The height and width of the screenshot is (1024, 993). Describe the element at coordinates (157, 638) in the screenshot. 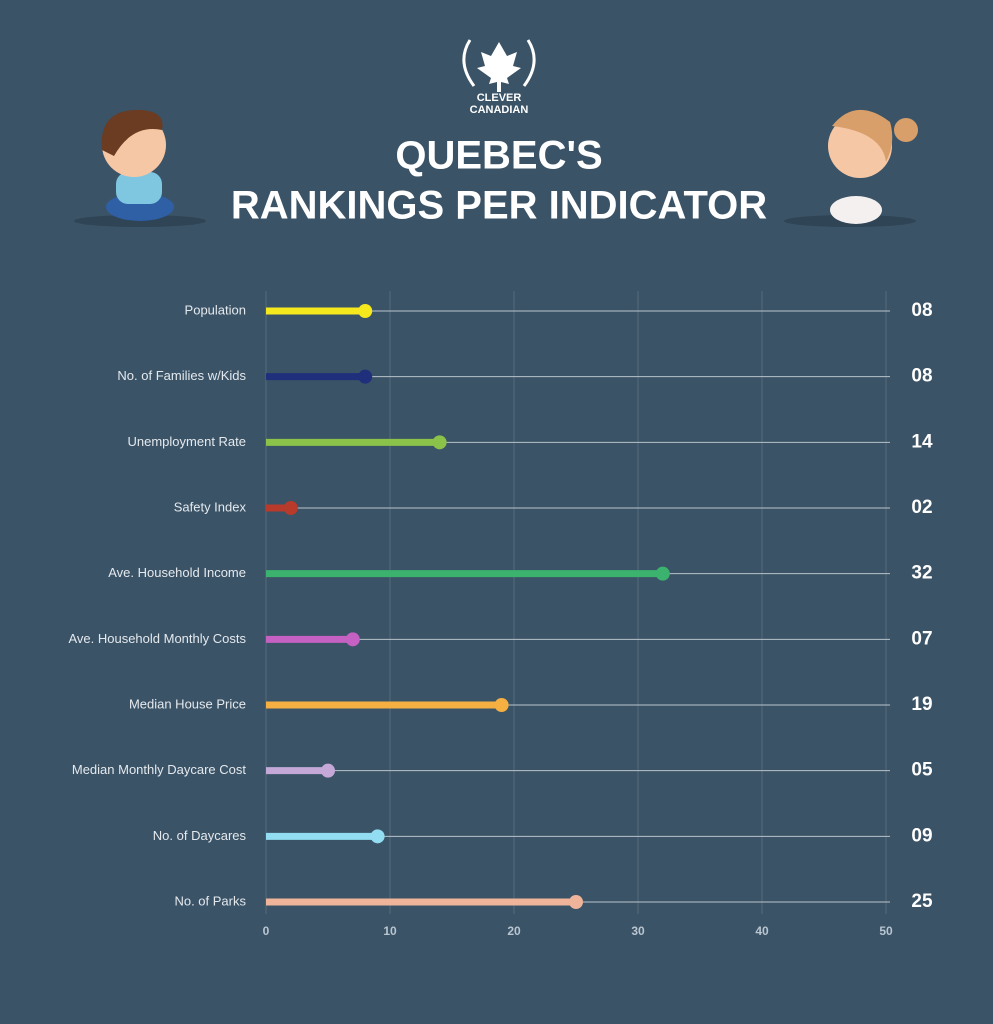

I see `category-label: Ave. Household Monthly Costs` at that location.